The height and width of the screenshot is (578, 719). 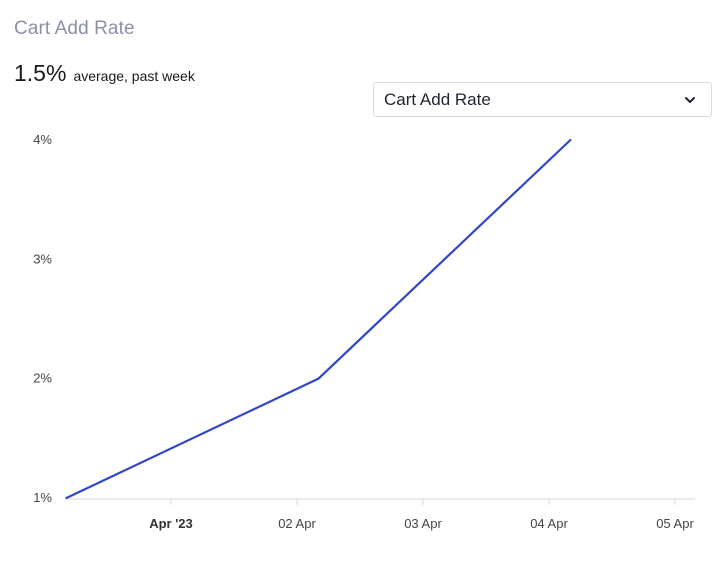 What do you see at coordinates (297, 523) in the screenshot?
I see `x-tick-label: 02 Apr` at bounding box center [297, 523].